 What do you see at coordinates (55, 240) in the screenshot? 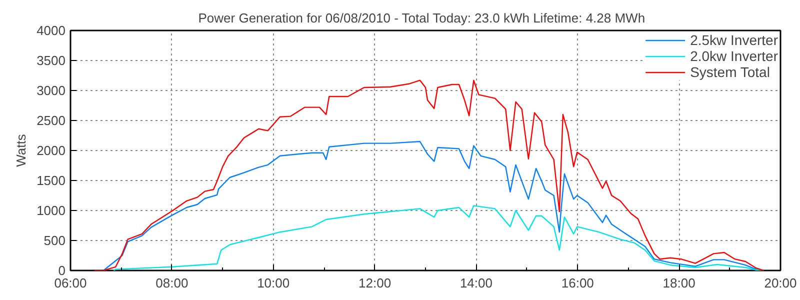
I see `y-tick-label: 500` at bounding box center [55, 240].